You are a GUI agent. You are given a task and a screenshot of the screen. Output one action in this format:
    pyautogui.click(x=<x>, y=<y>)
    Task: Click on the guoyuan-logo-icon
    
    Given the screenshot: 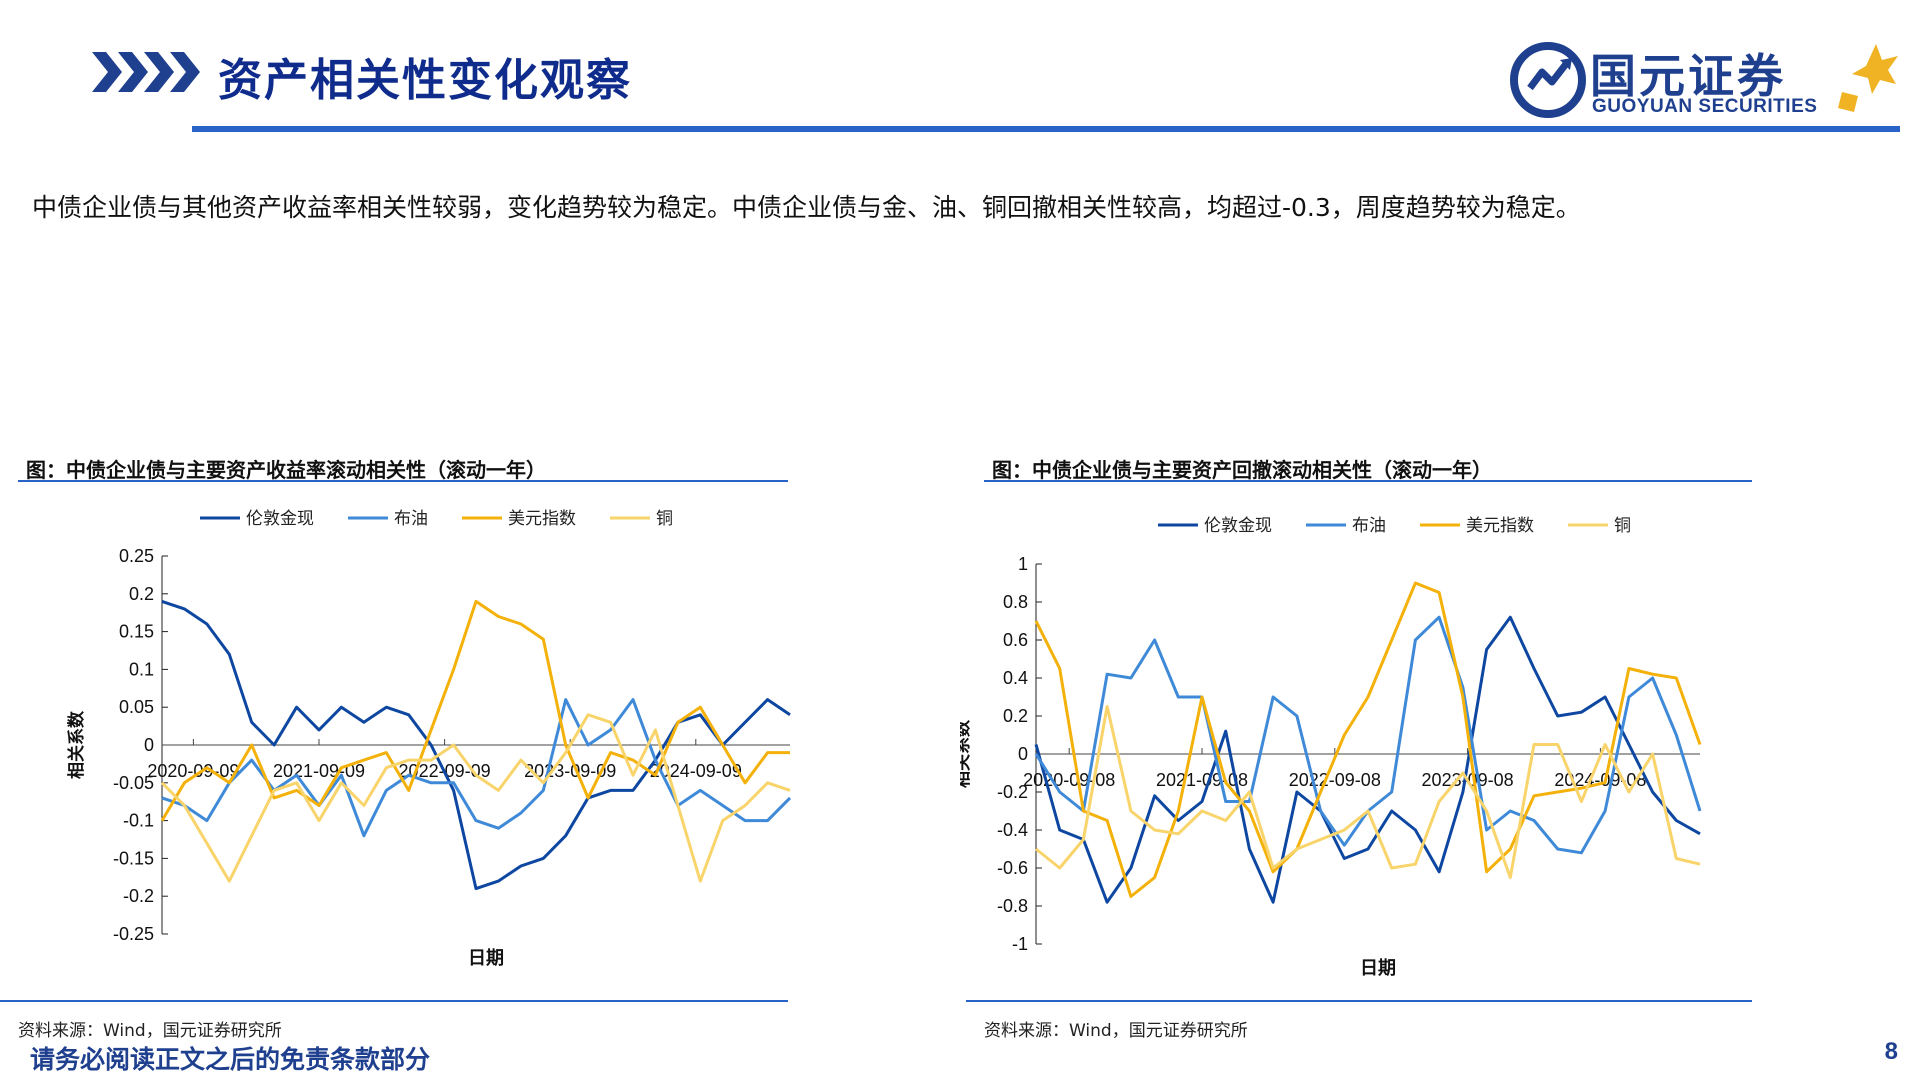 What is the action you would take?
    pyautogui.click(x=1548, y=80)
    